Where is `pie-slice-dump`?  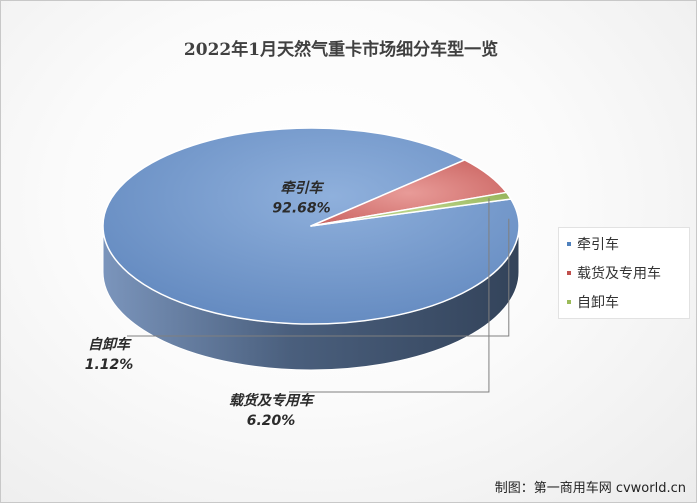 pie-slice-dump is located at coordinates (411, 209).